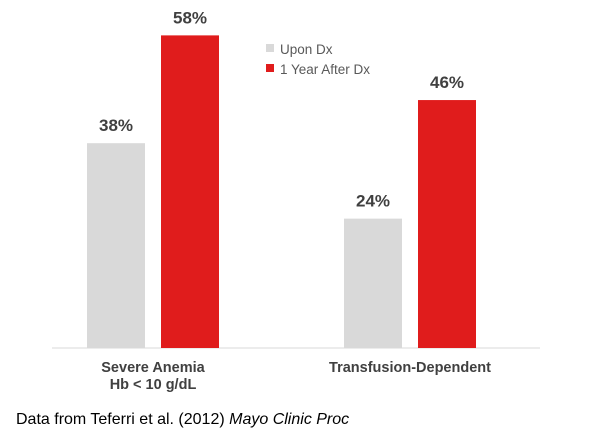 This screenshot has width=592, height=442. I want to click on category-label-0-line-0: Severe Anemia, so click(153, 368).